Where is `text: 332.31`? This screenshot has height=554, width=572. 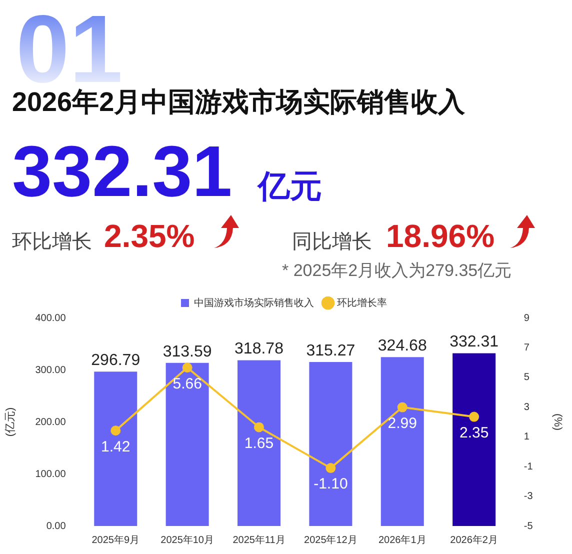 text: 332.31 is located at coordinates (122, 172).